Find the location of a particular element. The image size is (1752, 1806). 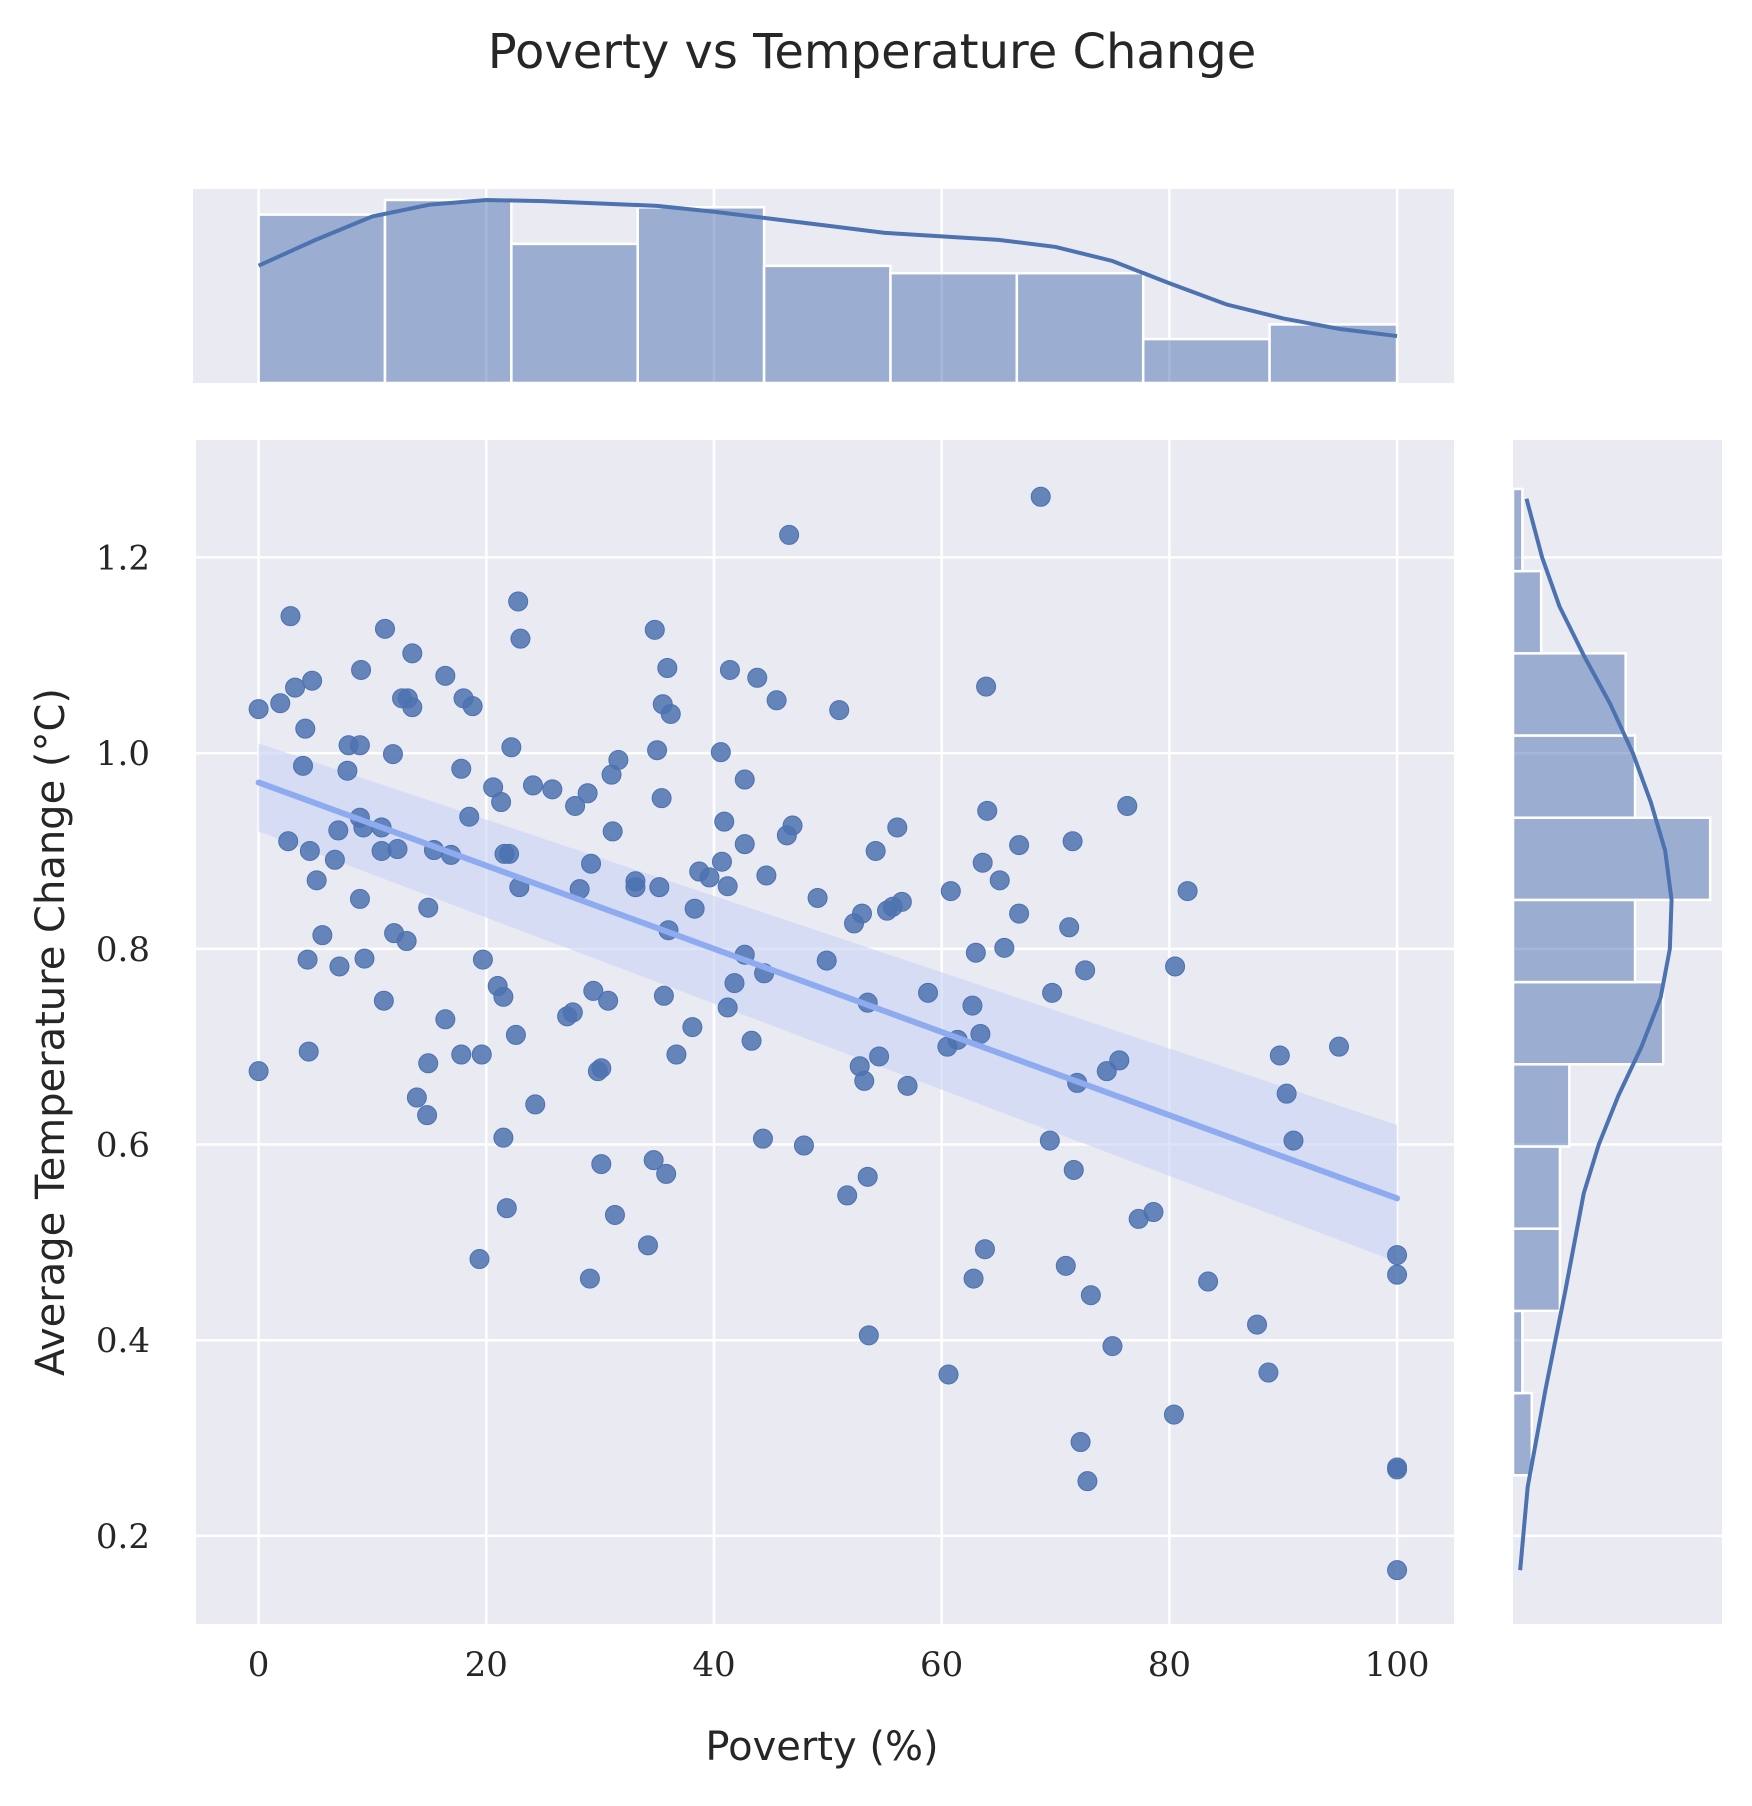

y-tick-label: 0.8 is located at coordinates (123, 950).